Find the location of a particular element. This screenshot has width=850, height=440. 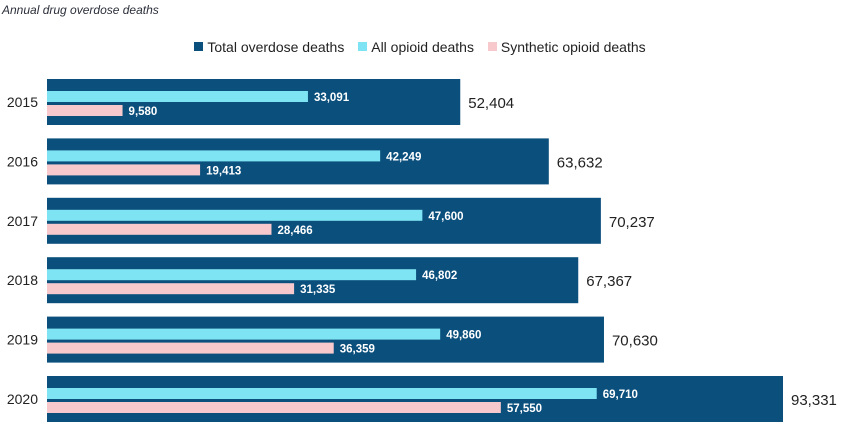

value-label-all-opioid-deaths-2016: 42,249 is located at coordinates (403, 157).